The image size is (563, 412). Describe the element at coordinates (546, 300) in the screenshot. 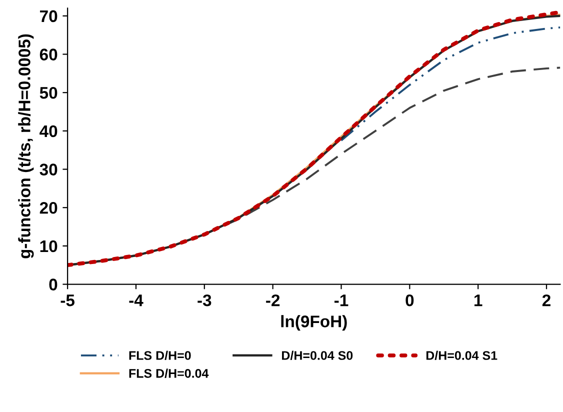

I see `x-tick-label: 2` at that location.